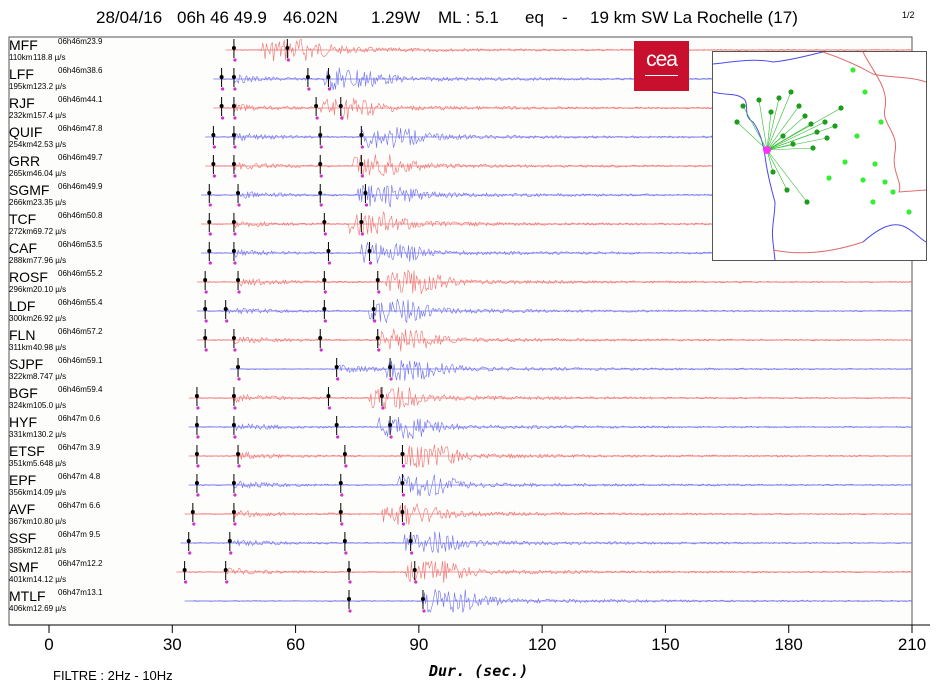 Image resolution: width=940 pixels, height=686 pixels. I want to click on station-distance: 254km, so click(21, 144).